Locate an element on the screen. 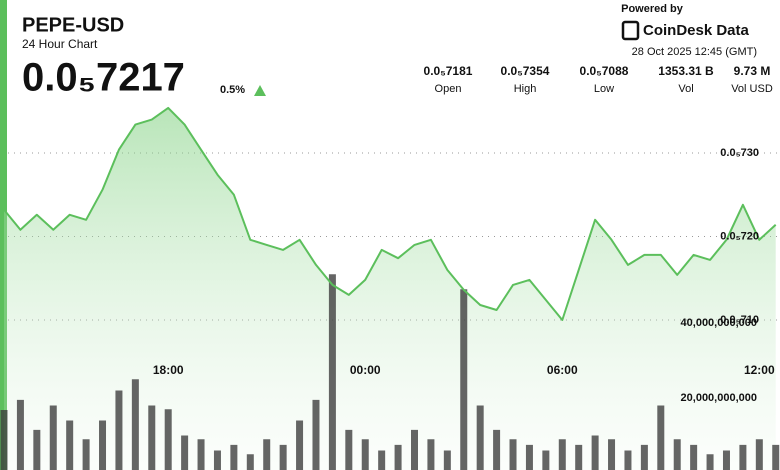 The height and width of the screenshot is (470, 780). stat-label: Open is located at coordinates (448, 89).